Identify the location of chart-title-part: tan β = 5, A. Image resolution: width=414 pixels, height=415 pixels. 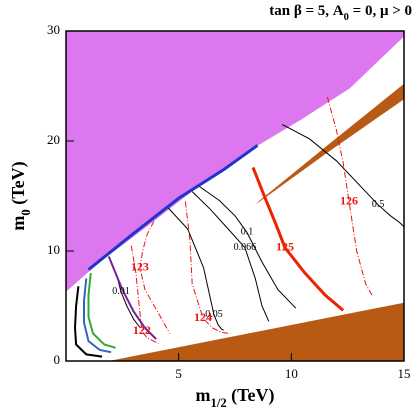
(306, 11).